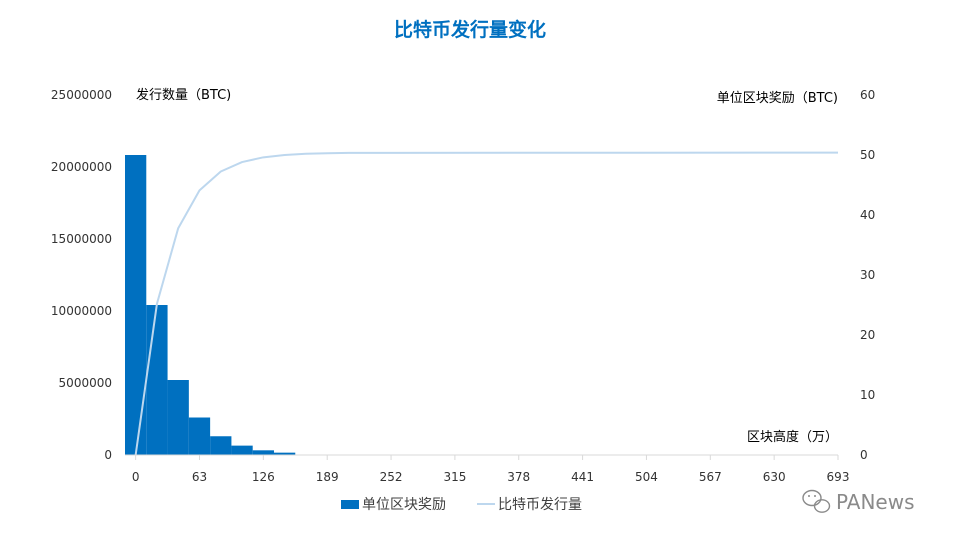 The image size is (954, 540). Describe the element at coordinates (81, 239) in the screenshot. I see `y-left-tick-label: 15000000` at that location.